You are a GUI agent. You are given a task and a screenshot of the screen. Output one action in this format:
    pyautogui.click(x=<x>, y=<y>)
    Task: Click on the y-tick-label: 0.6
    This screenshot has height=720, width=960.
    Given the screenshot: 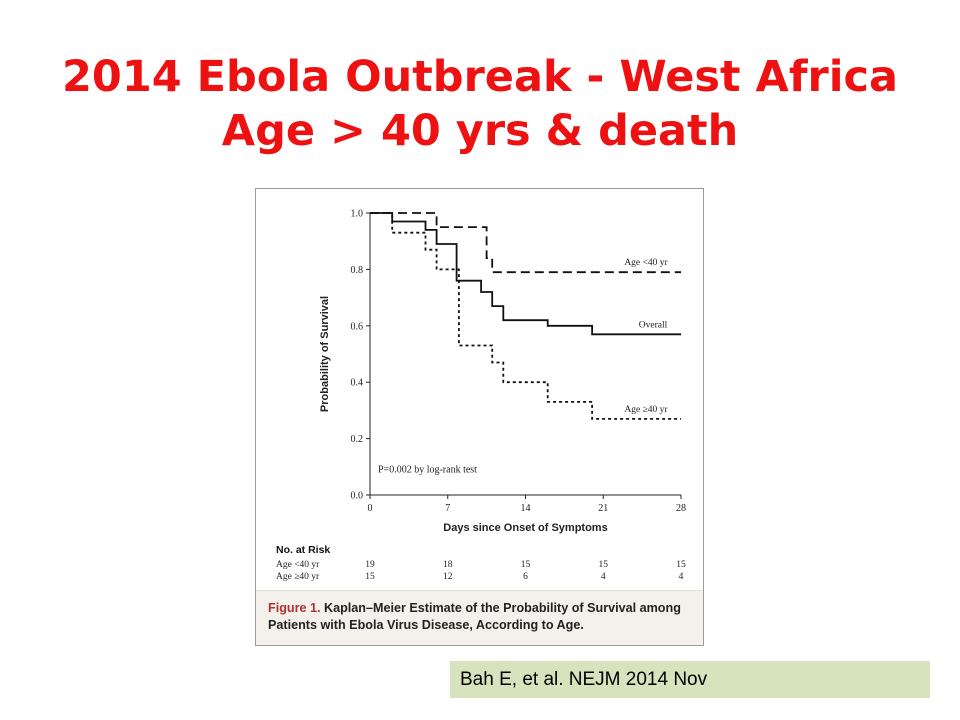 What is the action you would take?
    pyautogui.click(x=357, y=326)
    